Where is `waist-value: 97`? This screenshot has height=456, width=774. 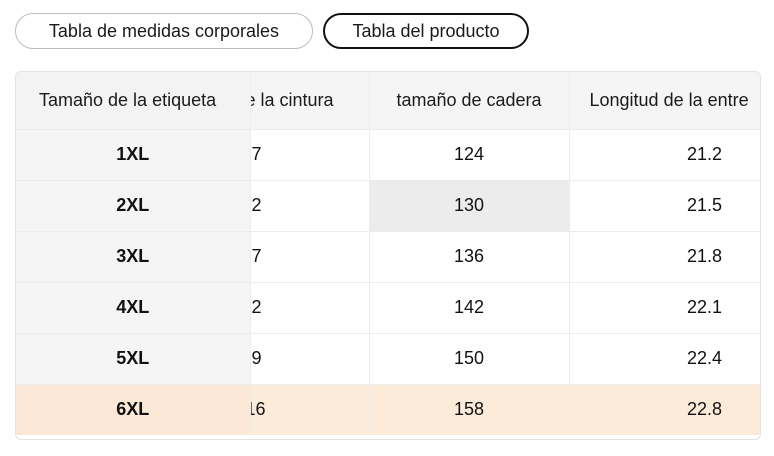
waist-value: 97 is located at coordinates (256, 256).